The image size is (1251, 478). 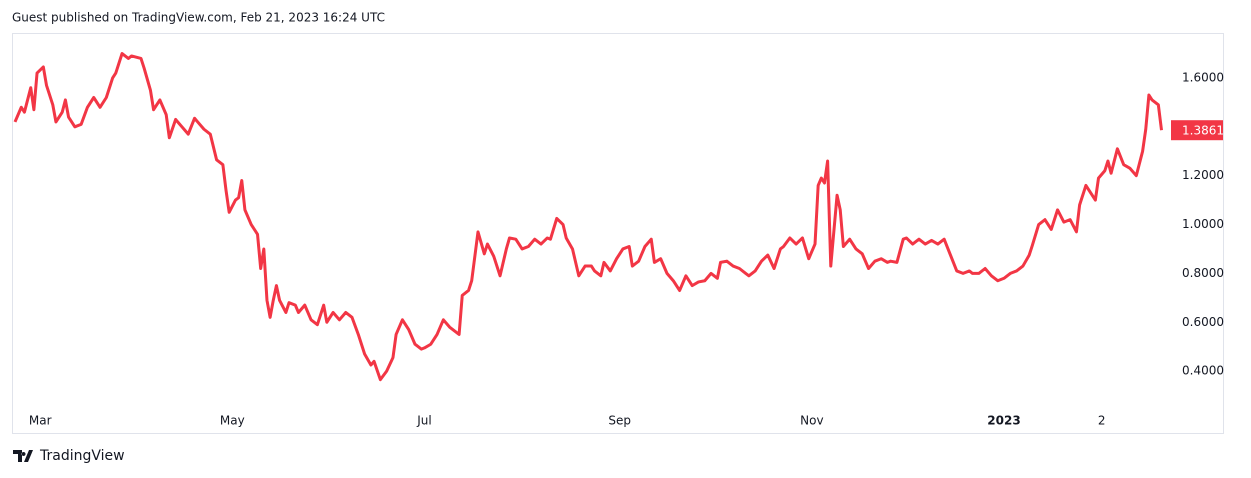 I want to click on y-tick-label: 0.6000, so click(x=1203, y=322).